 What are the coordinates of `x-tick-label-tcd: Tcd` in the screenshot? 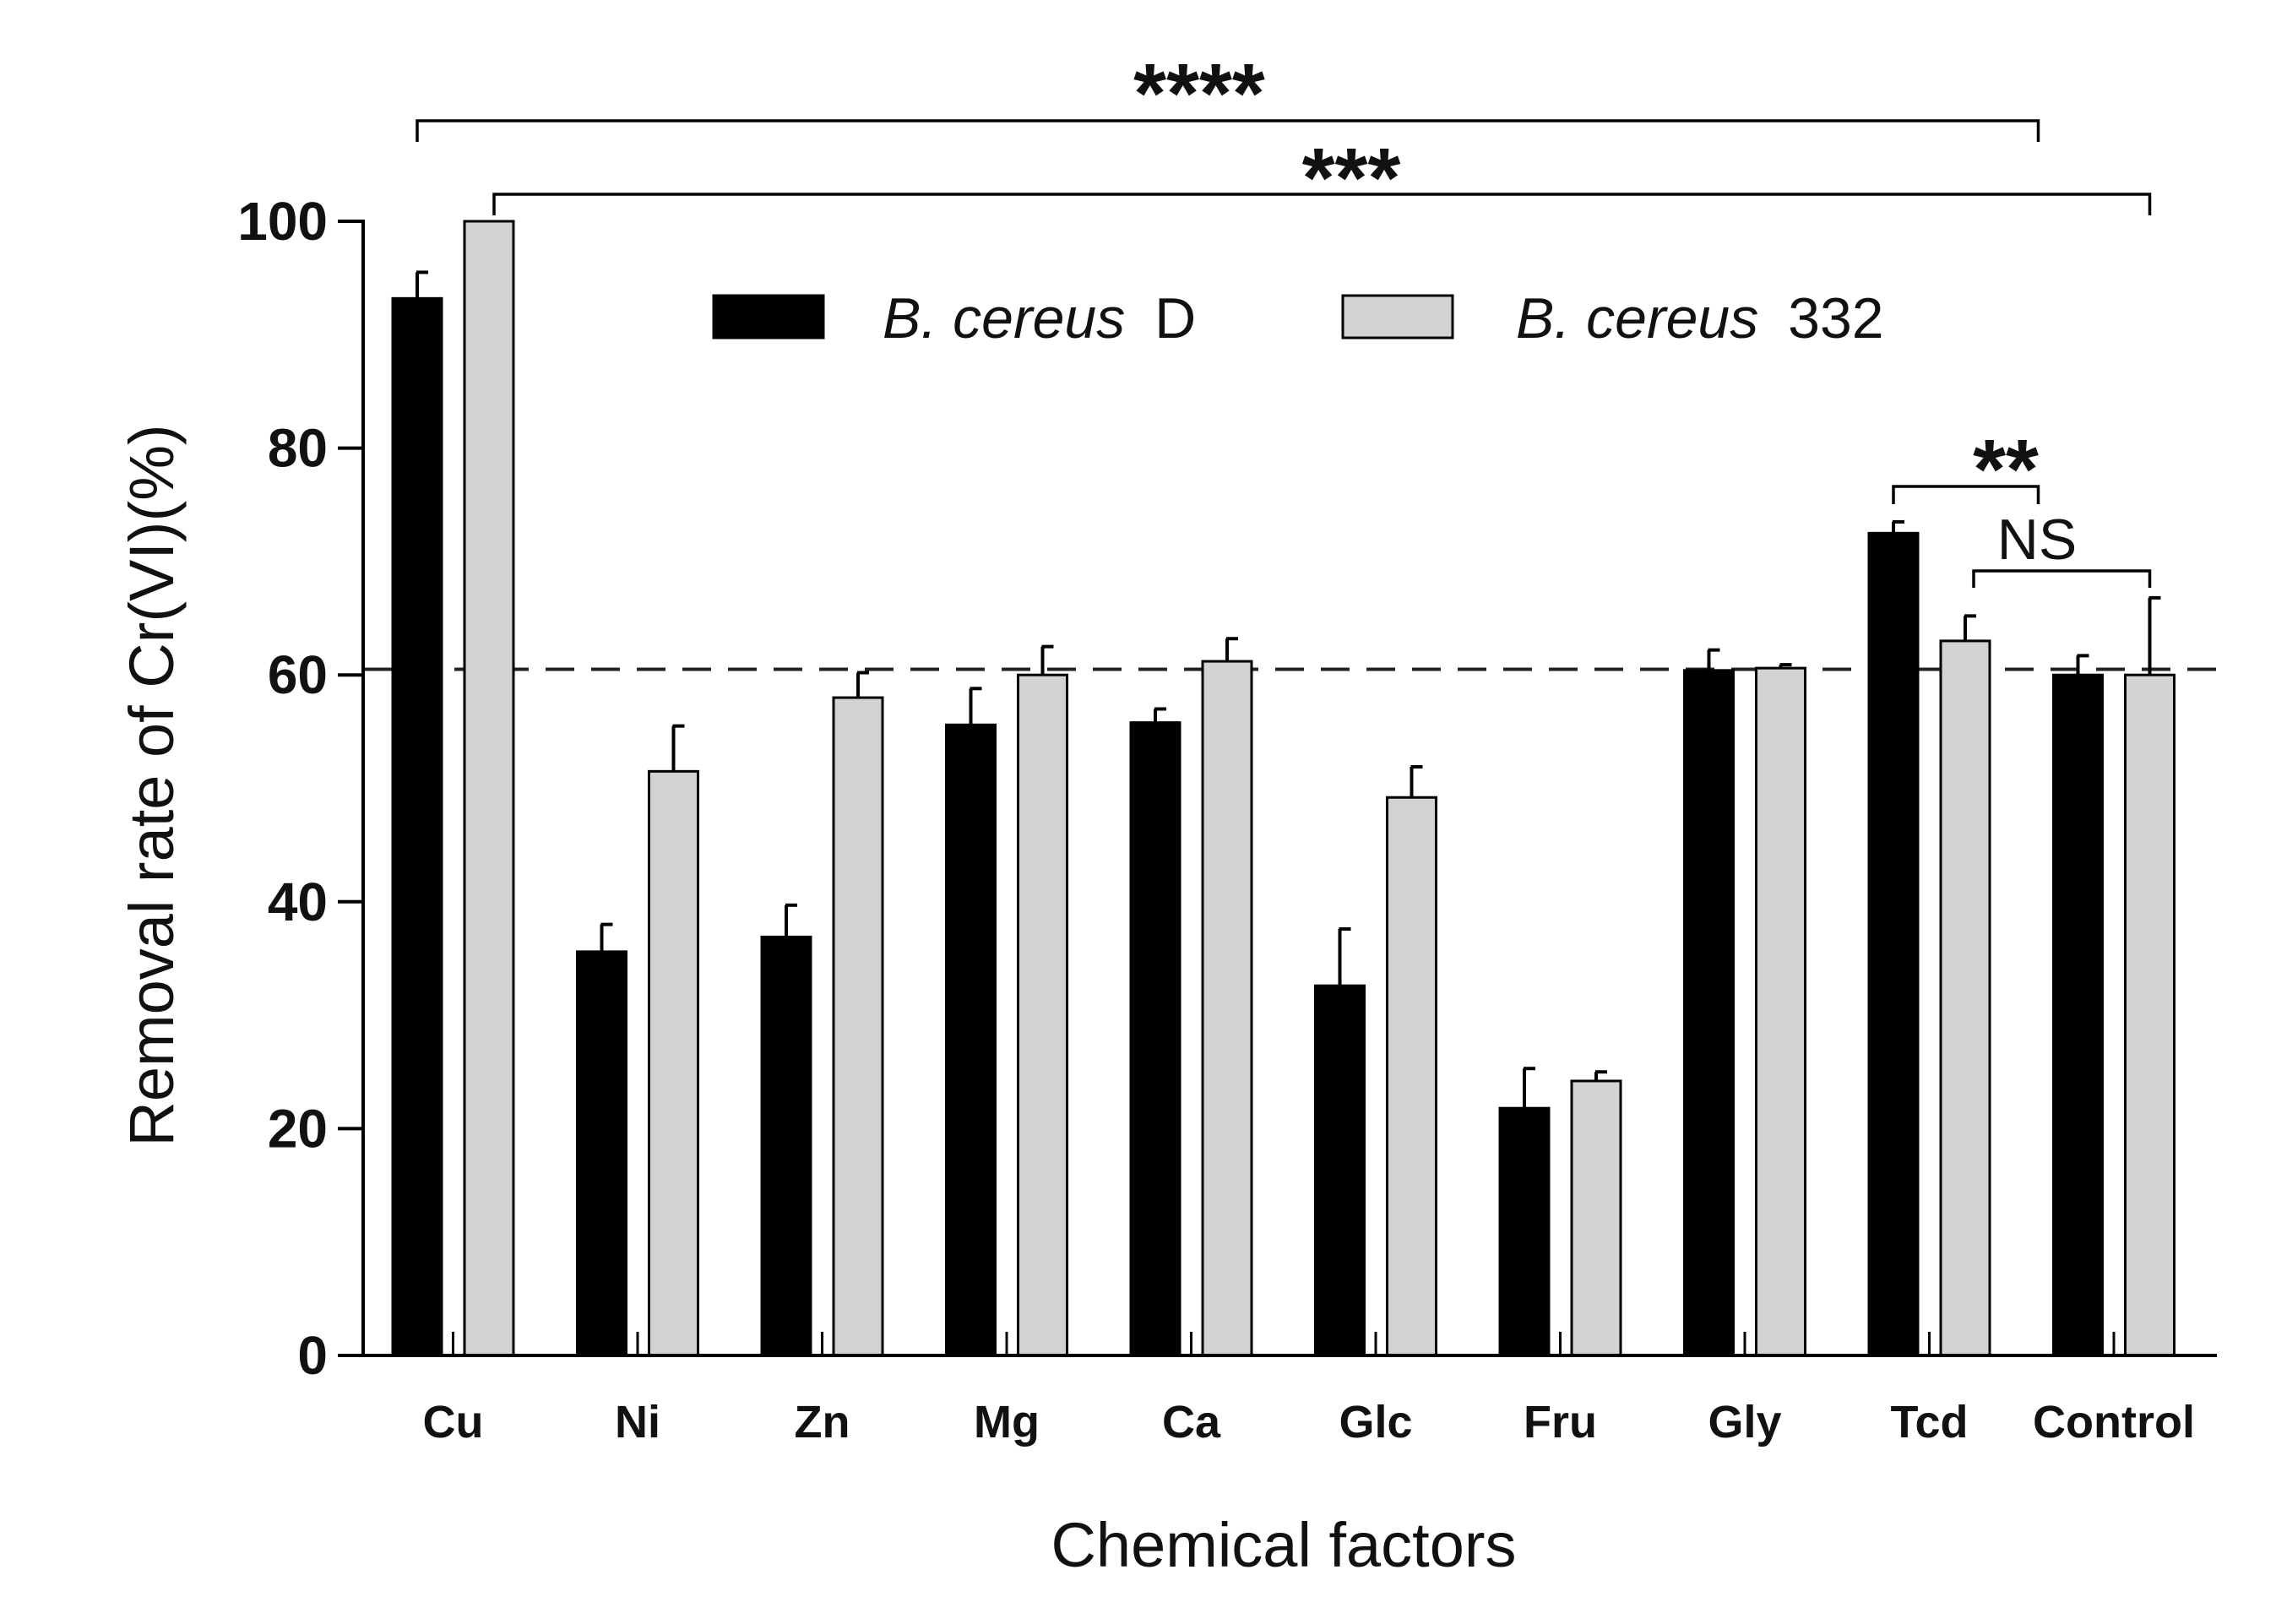 It's located at (1930, 1422).